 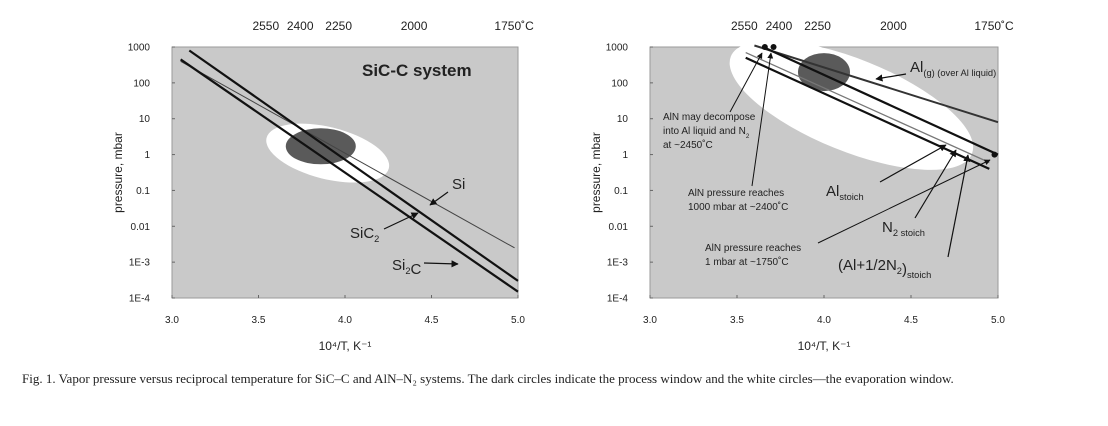 I want to click on series-label-al-gas: Al(g) (over Al liquid), so click(x=953, y=68).